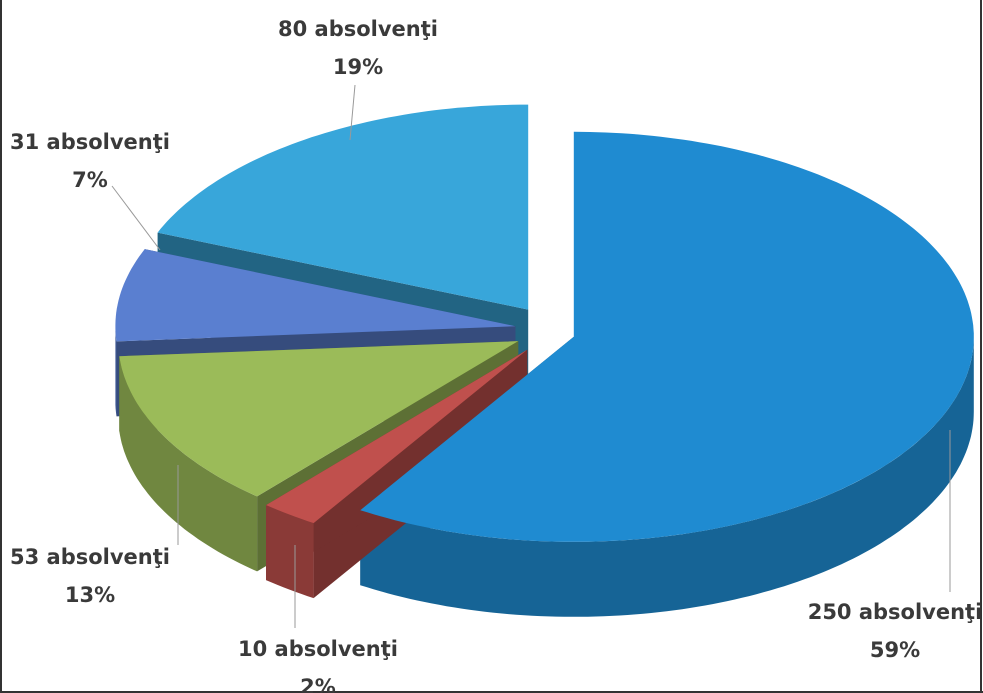  Describe the element at coordinates (358, 29) in the screenshot. I see `data-label: 80 absolvenţi` at that location.